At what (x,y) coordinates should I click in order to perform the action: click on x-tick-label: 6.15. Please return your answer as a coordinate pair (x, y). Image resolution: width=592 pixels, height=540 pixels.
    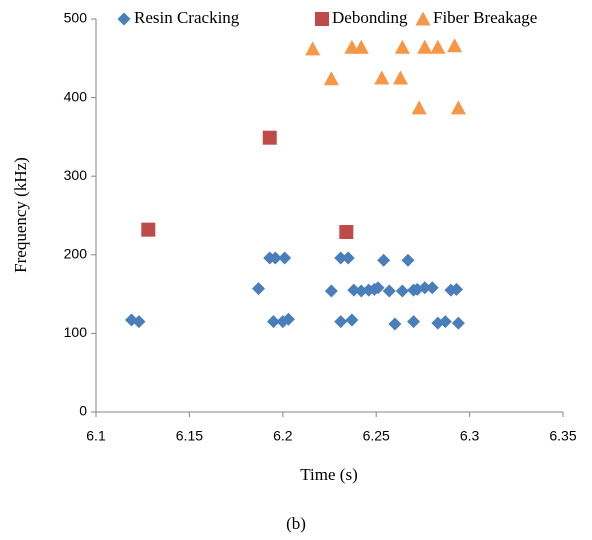
    Looking at the image, I should click on (189, 436).